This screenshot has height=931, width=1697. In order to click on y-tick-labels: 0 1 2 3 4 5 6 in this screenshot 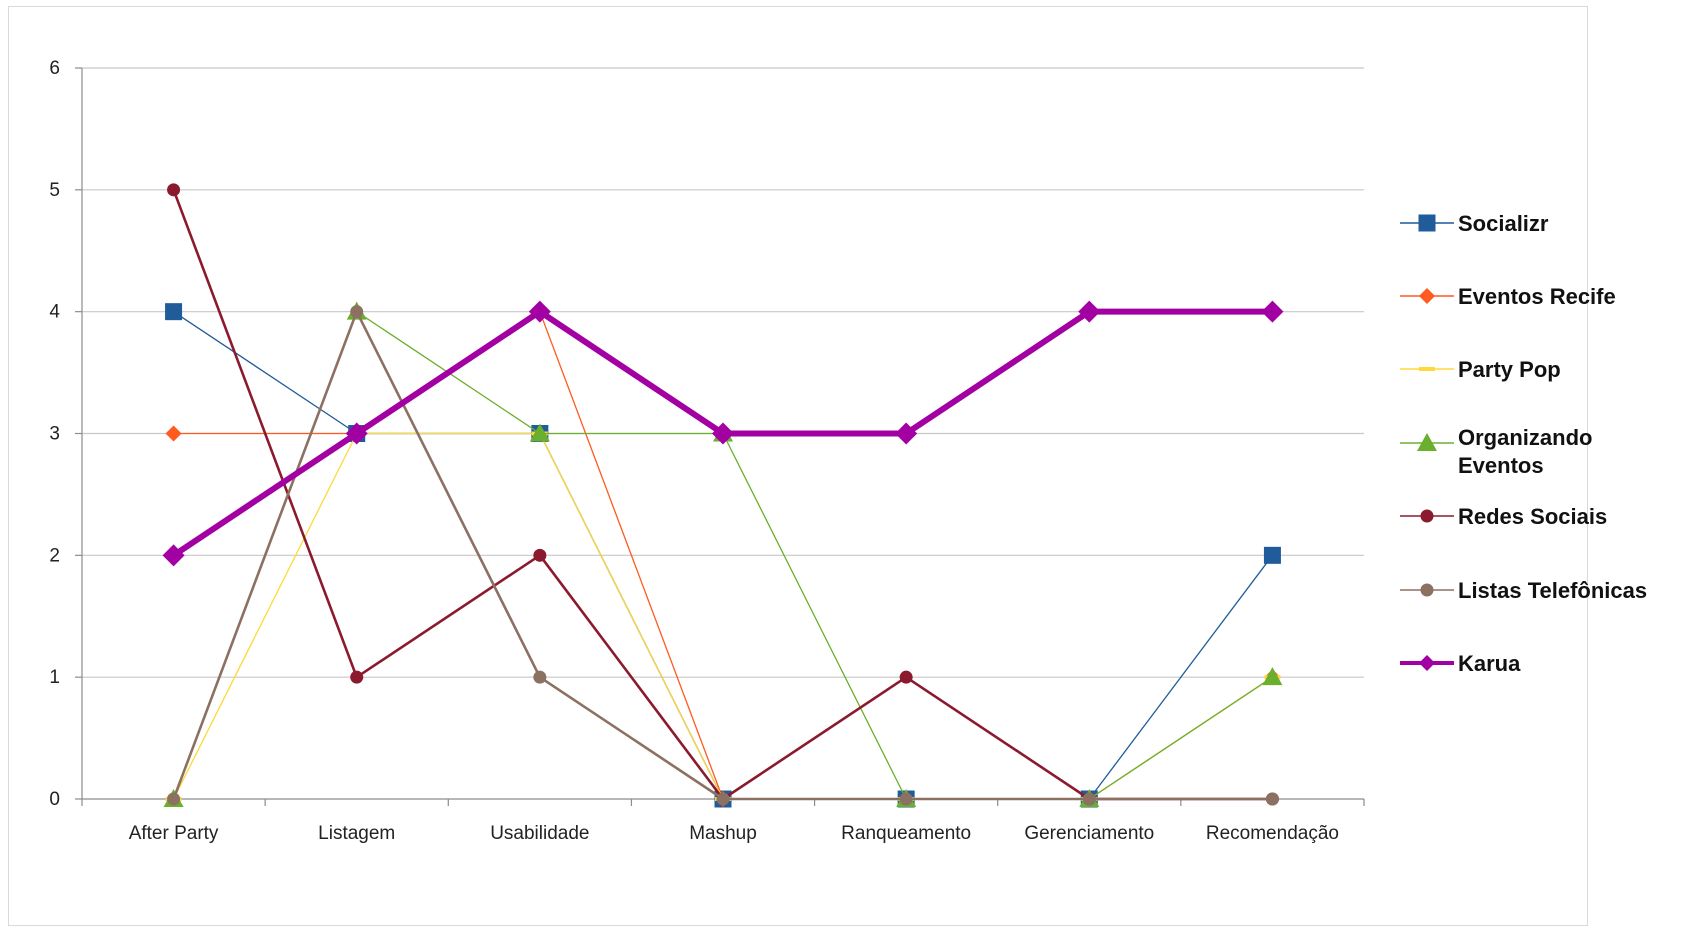, I will do `click(54, 434)`.